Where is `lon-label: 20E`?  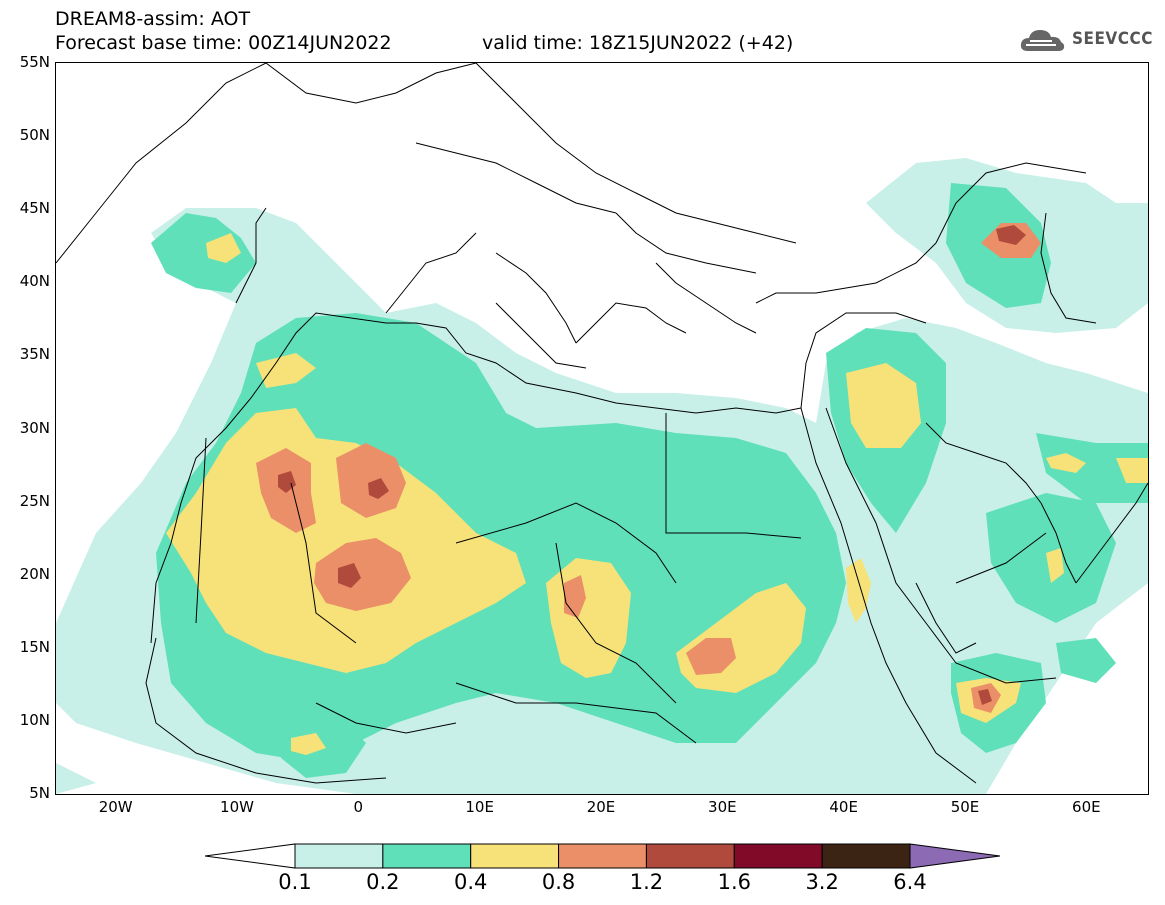 lon-label: 20E is located at coordinates (601, 807).